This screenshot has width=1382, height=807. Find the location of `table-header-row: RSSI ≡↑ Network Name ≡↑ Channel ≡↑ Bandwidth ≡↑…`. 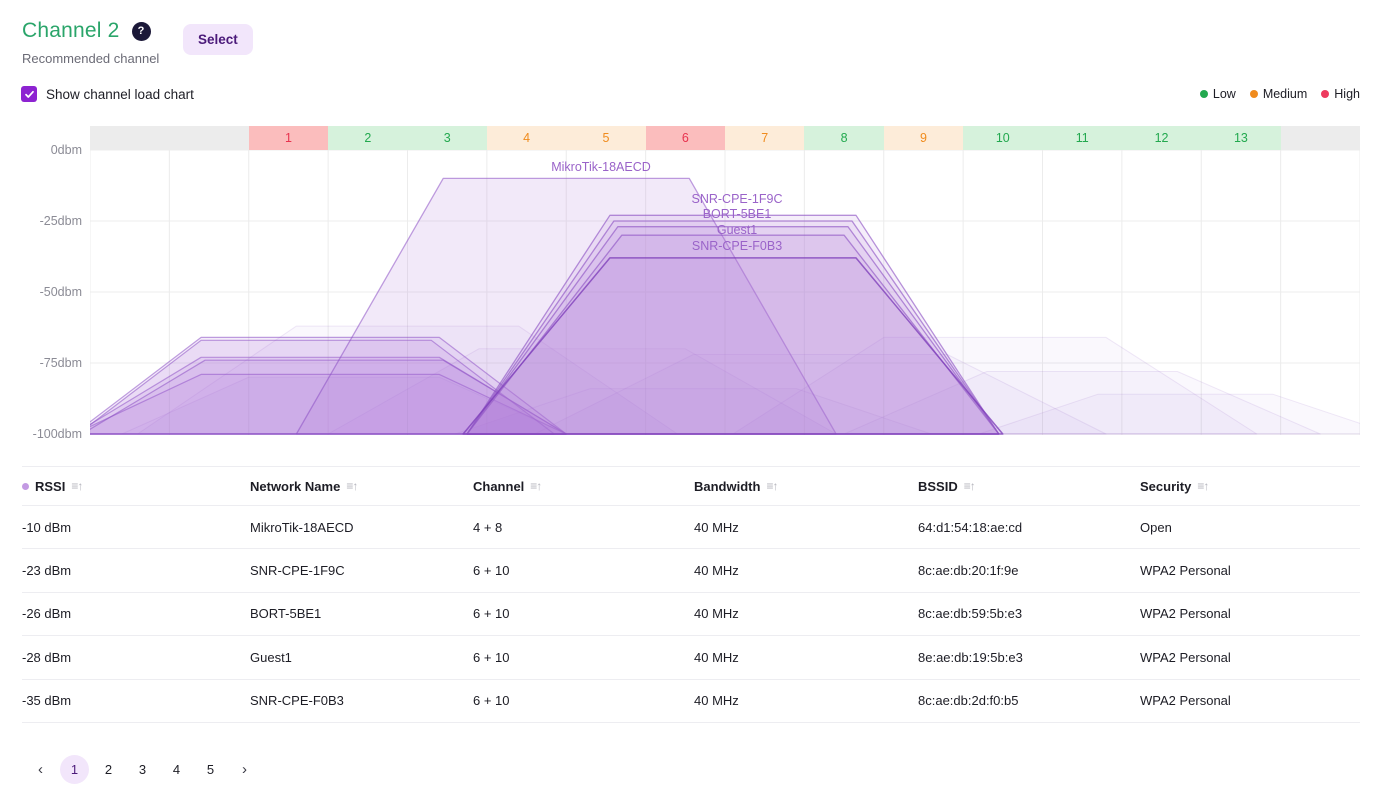

table-header-row: RSSI ≡↑ Network Name ≡↑ Channel ≡↑ Bandwidth ≡↑… is located at coordinates (691, 486).